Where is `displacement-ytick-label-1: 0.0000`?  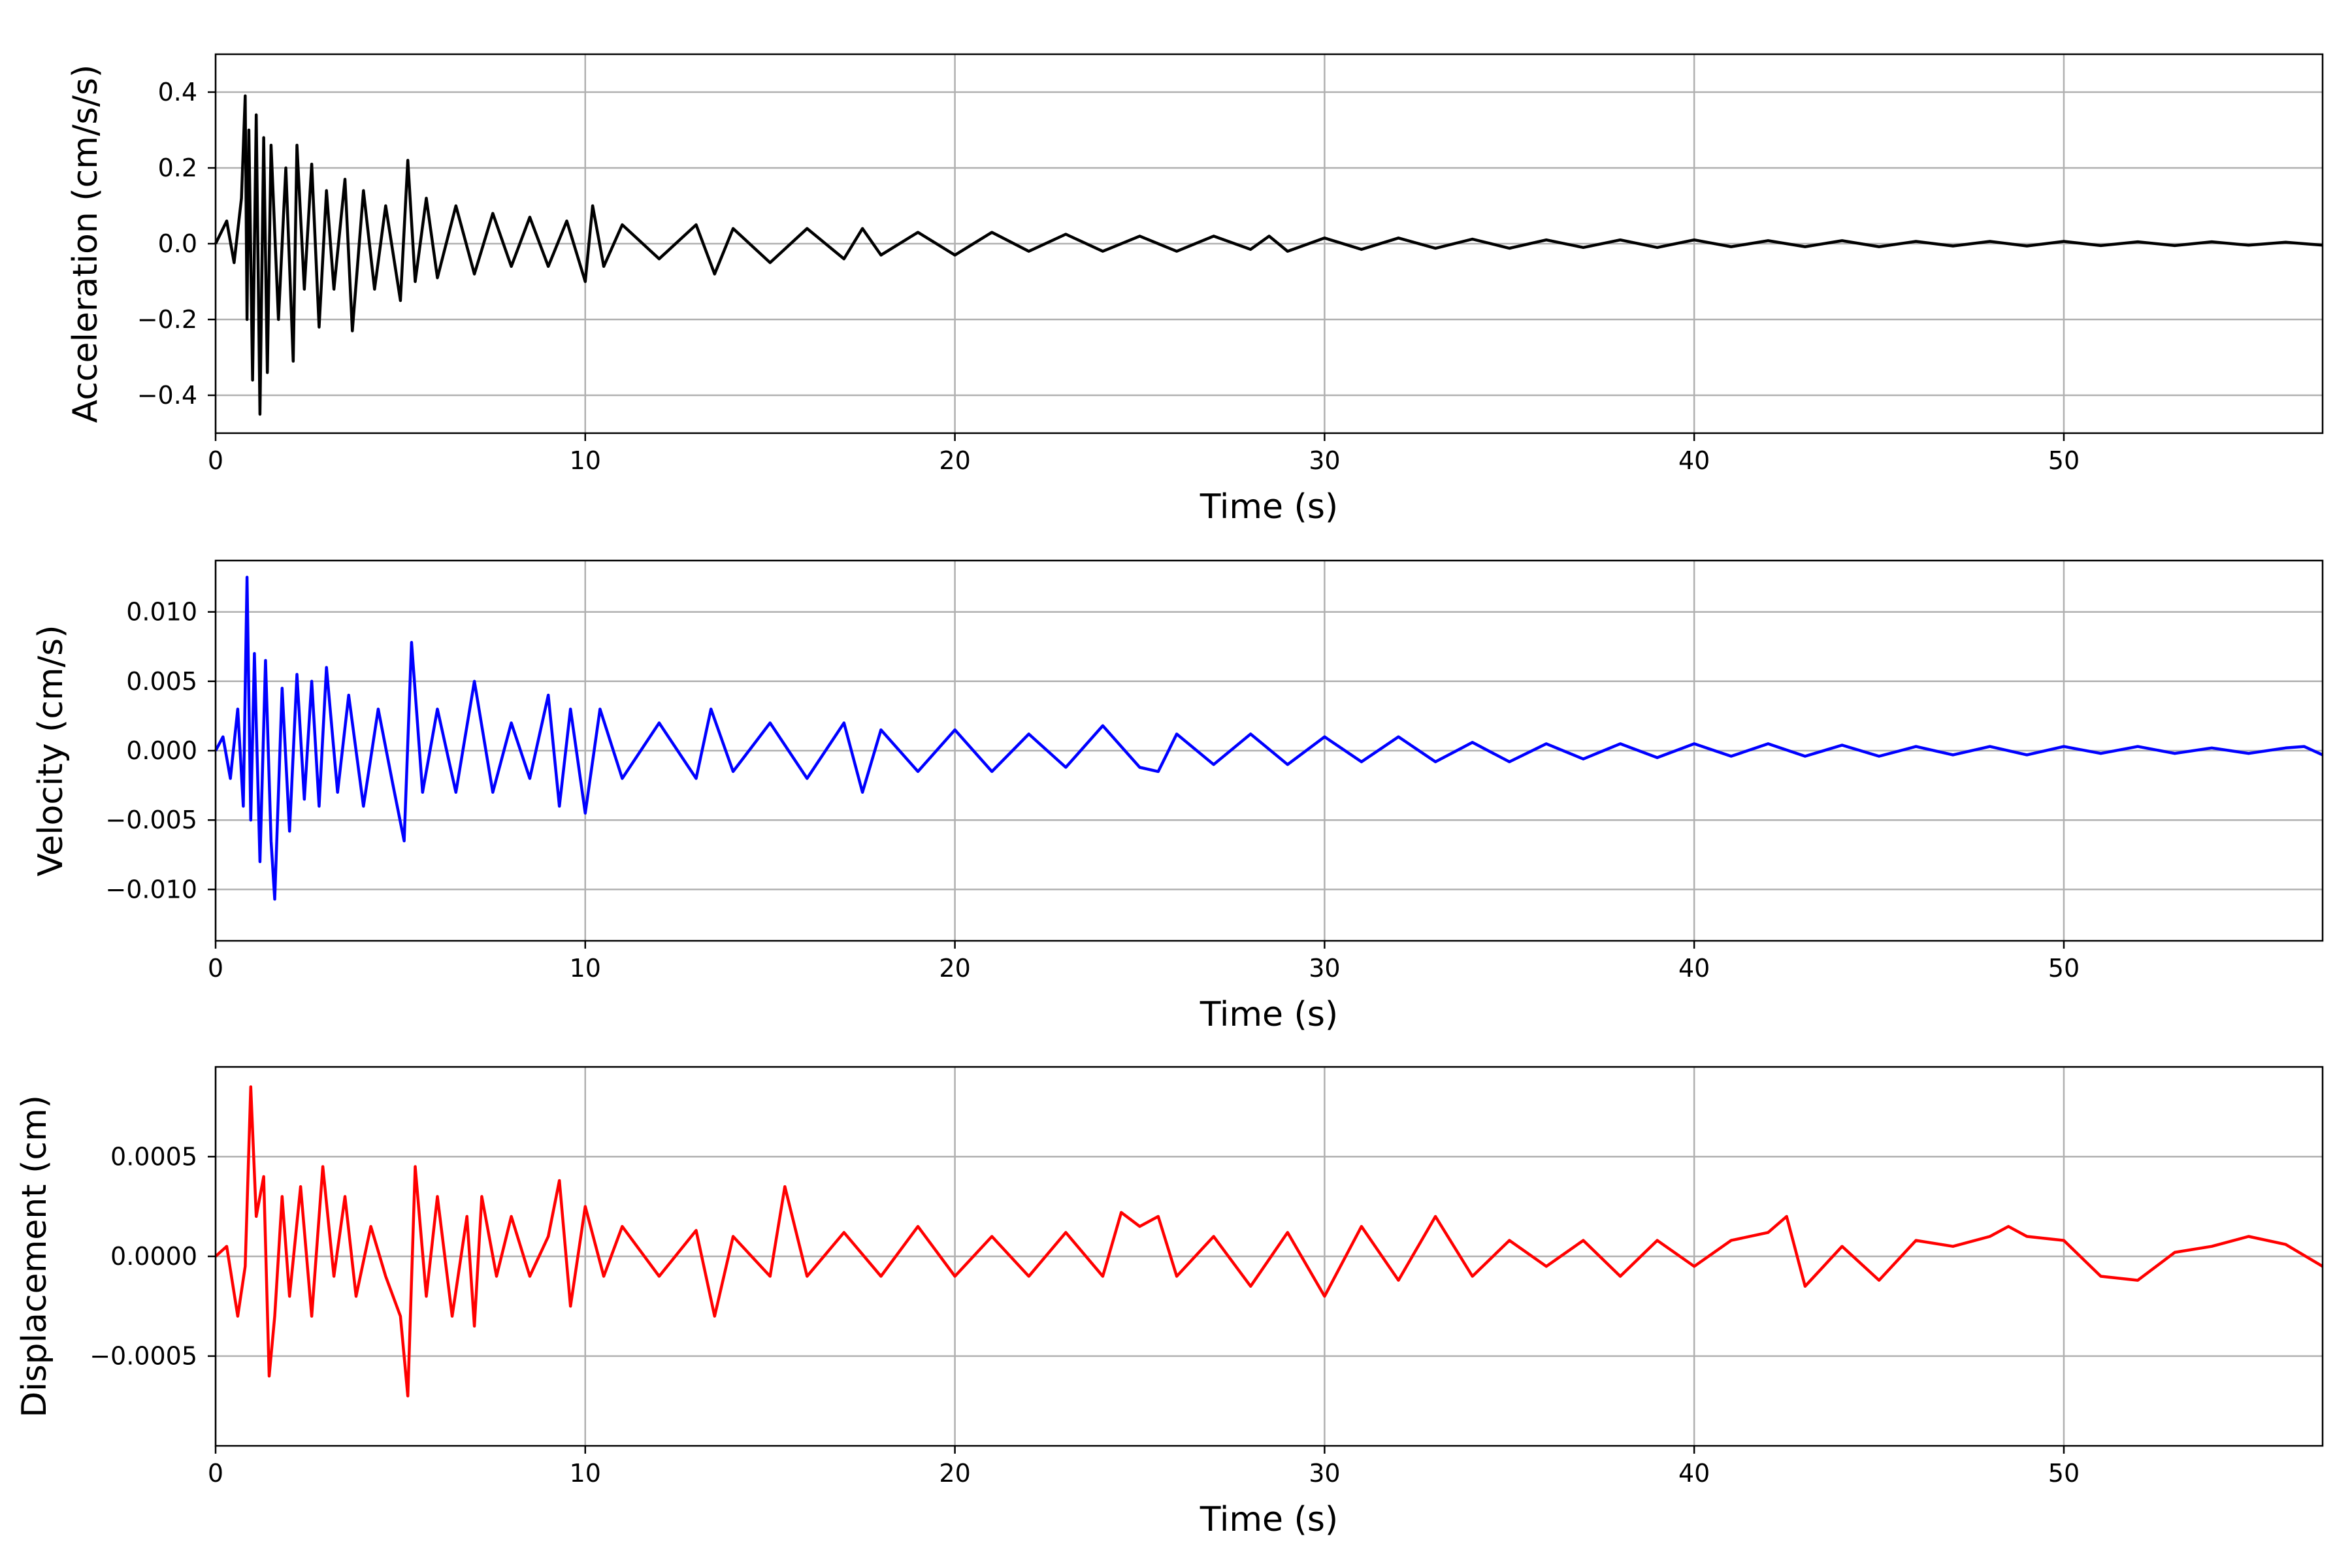
displacement-ytick-label-1: 0.0000 is located at coordinates (153, 1256).